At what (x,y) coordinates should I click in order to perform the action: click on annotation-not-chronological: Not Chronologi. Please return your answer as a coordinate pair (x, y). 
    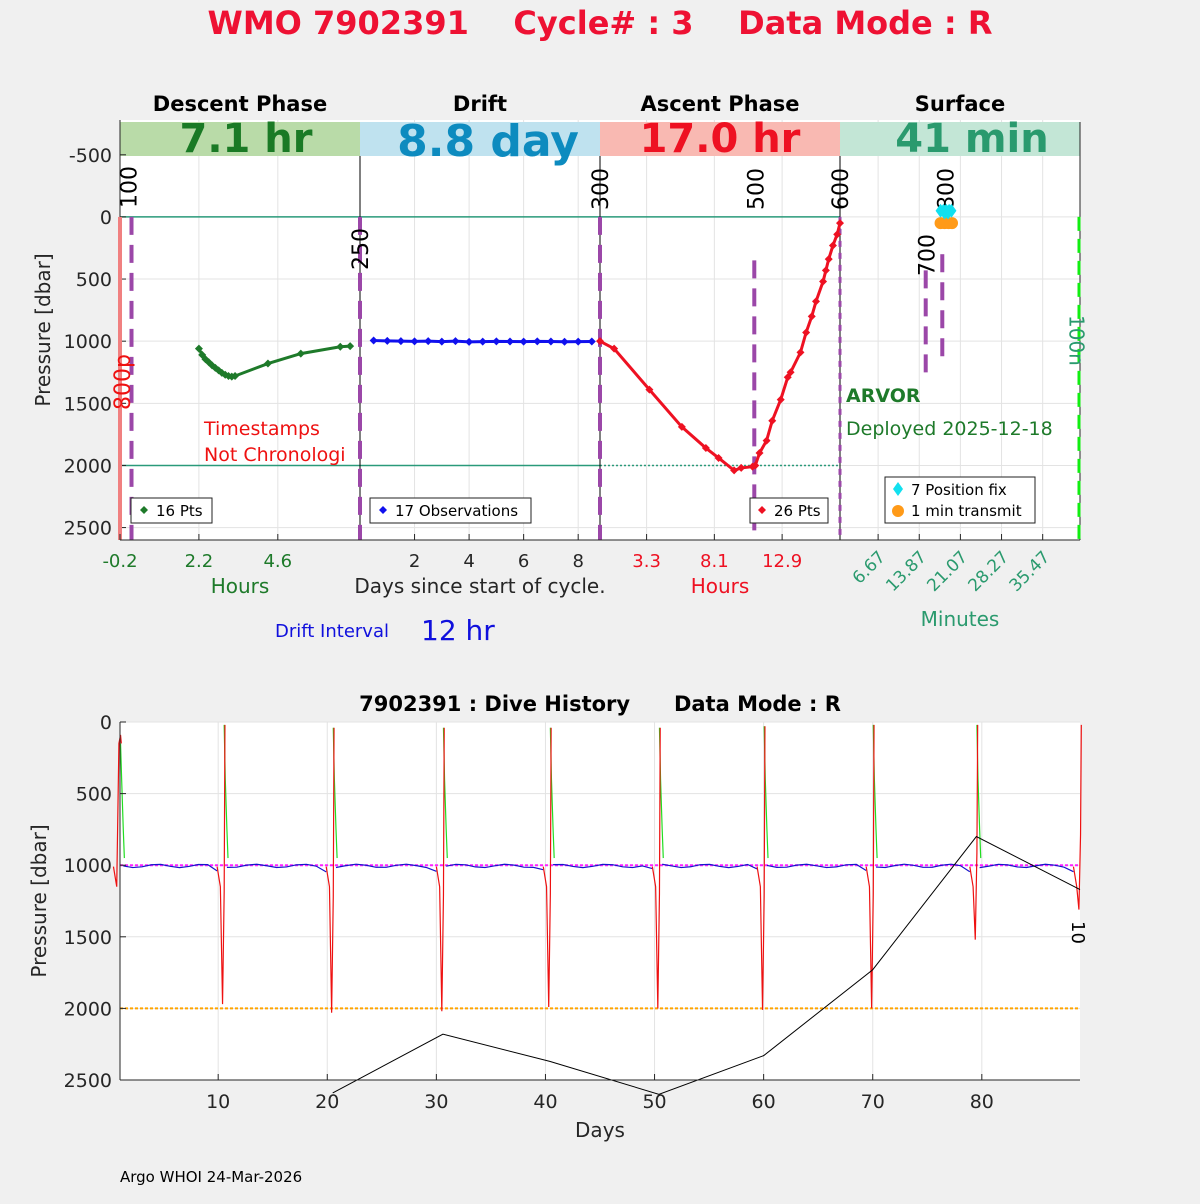
    Looking at the image, I should click on (275, 455).